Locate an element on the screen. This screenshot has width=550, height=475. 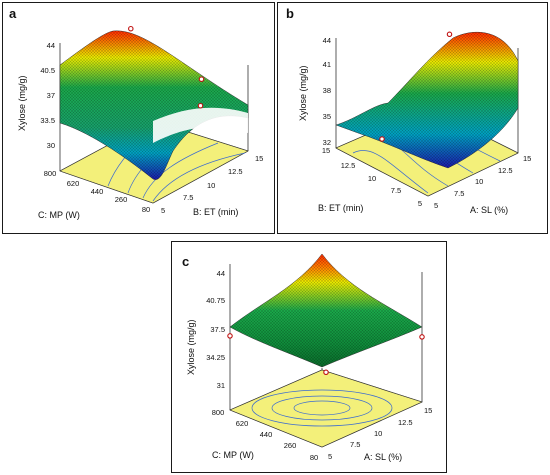
z-axis-label-b: Xylose (mg/g) is located at coordinates (303, 93).